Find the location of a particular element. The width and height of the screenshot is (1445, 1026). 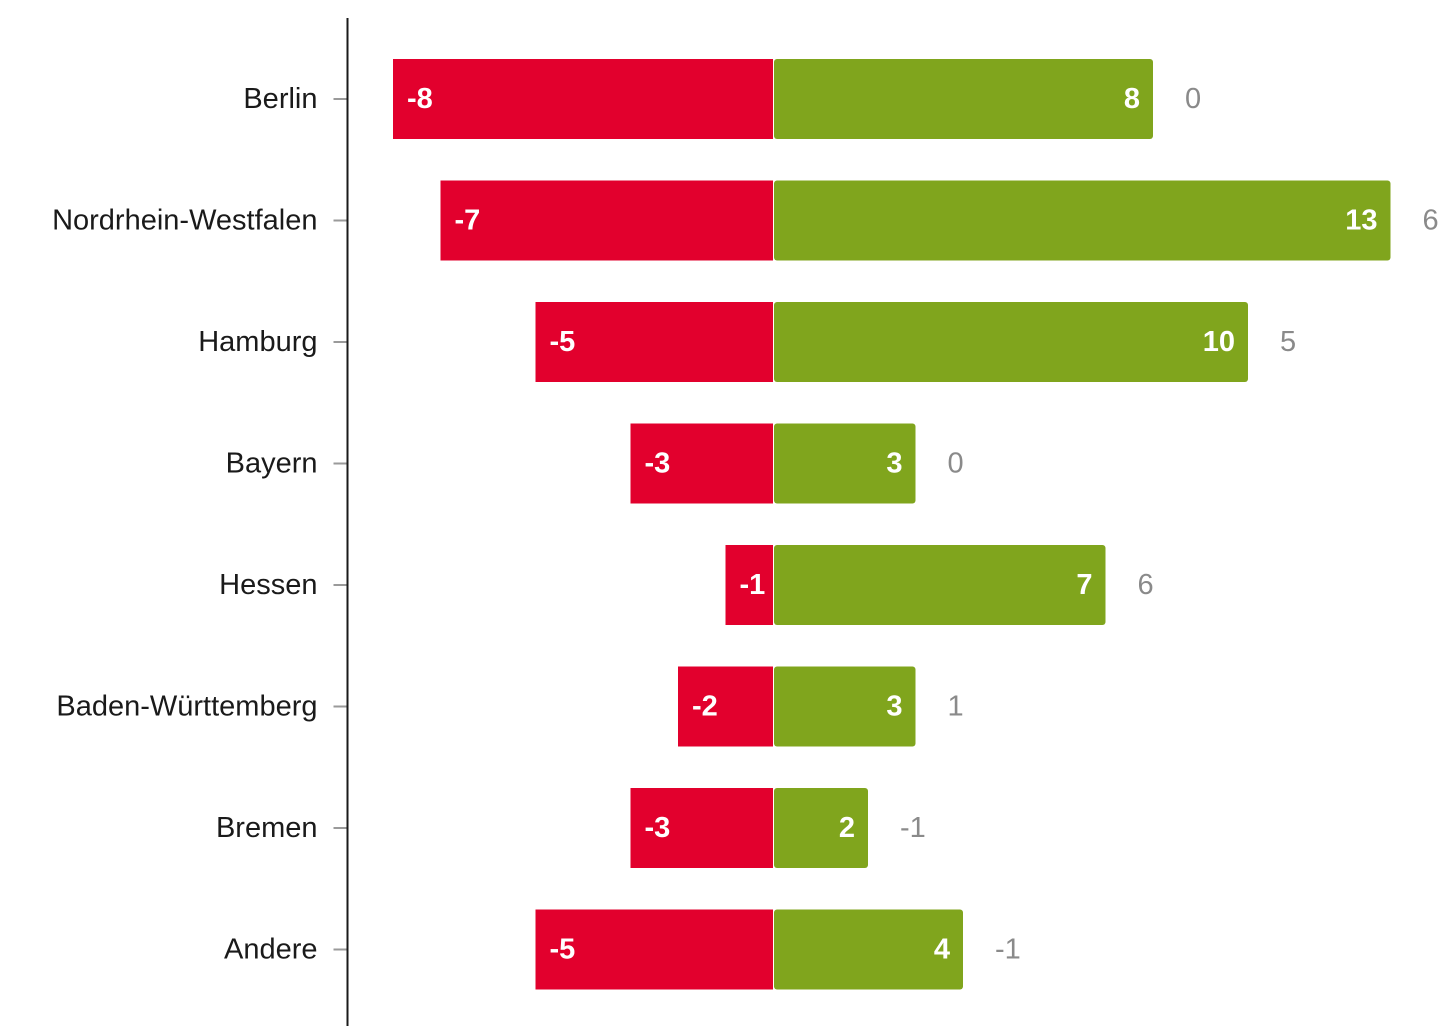

category-label-bayern: Bayern is located at coordinates (272, 464).